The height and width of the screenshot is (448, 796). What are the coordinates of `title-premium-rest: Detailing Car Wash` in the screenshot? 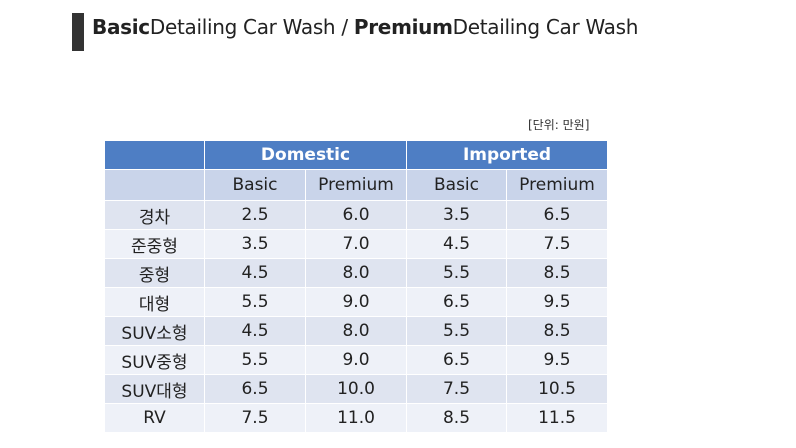 It's located at (545, 27).